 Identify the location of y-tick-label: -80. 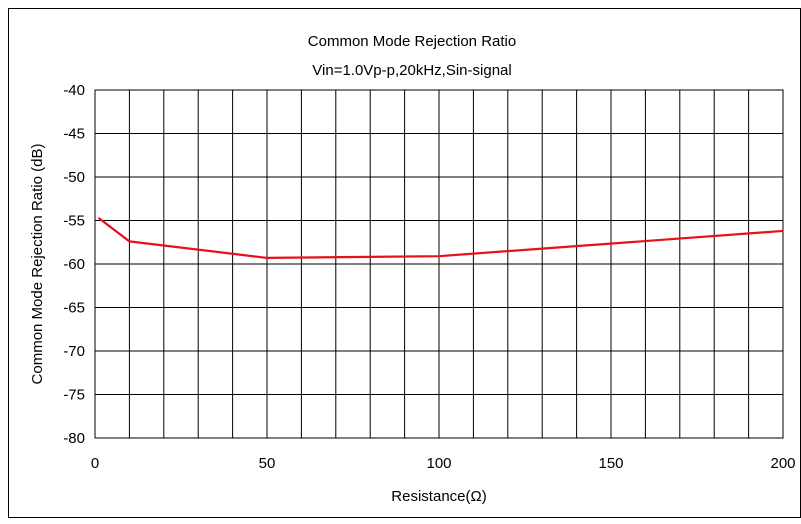
(74, 438).